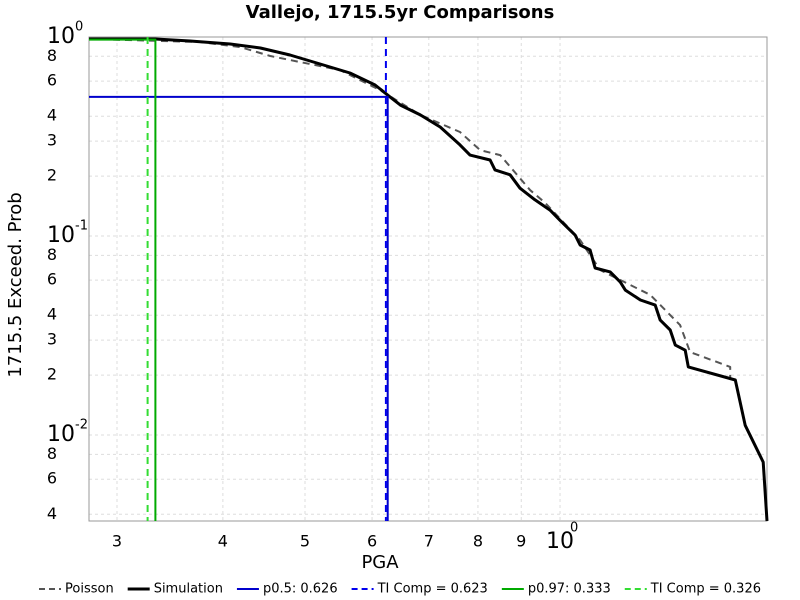 The image size is (800, 600). Describe the element at coordinates (223, 541) in the screenshot. I see `x-tick-label: 4` at that location.